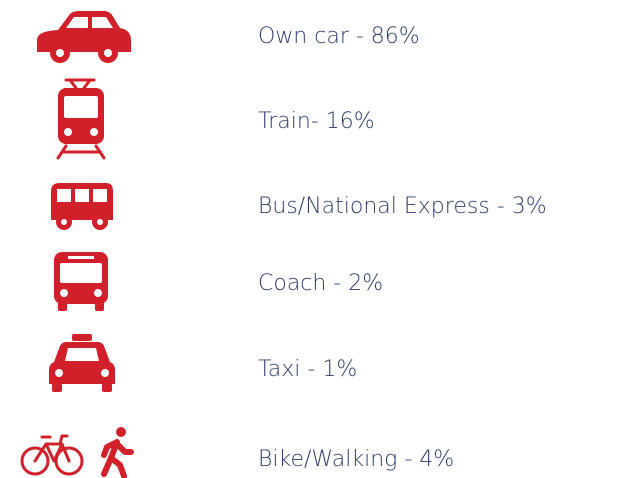 The image size is (628, 478). What do you see at coordinates (402, 206) in the screenshot?
I see `item-label: Bus/National Express - 3%` at bounding box center [402, 206].